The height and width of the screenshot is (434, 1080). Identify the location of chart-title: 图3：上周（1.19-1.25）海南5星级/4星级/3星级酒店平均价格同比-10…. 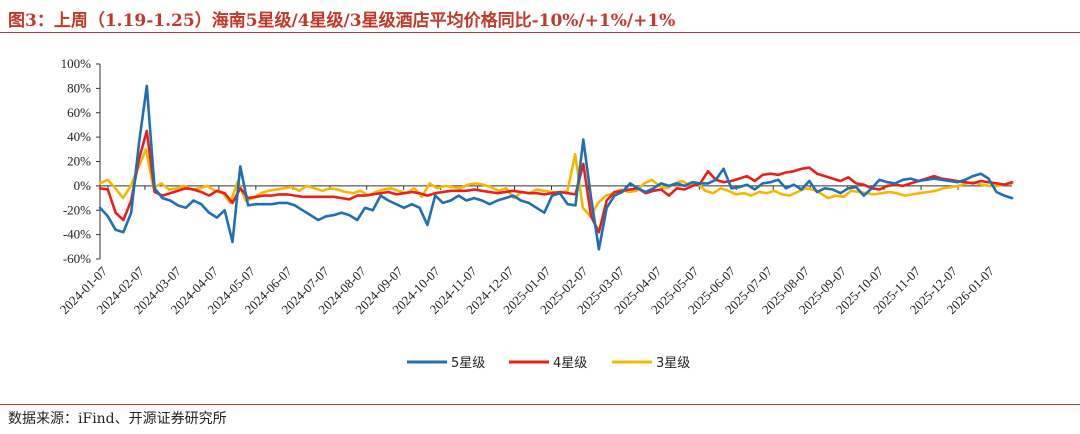
(342, 21).